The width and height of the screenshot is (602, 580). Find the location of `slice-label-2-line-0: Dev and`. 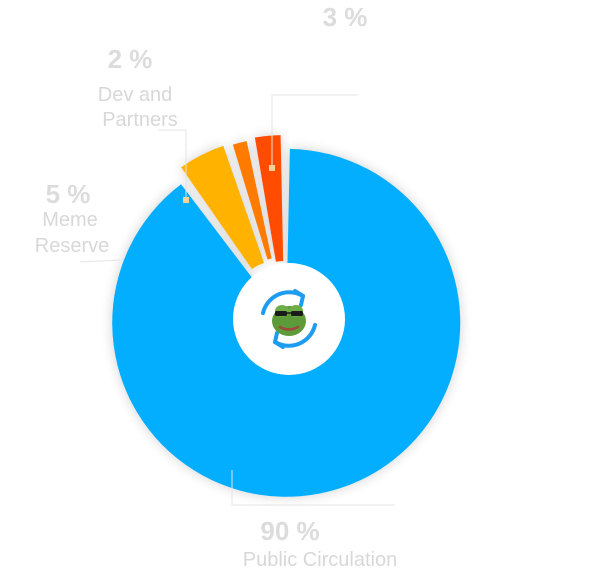

slice-label-2-line-0: Dev and is located at coordinates (135, 95).